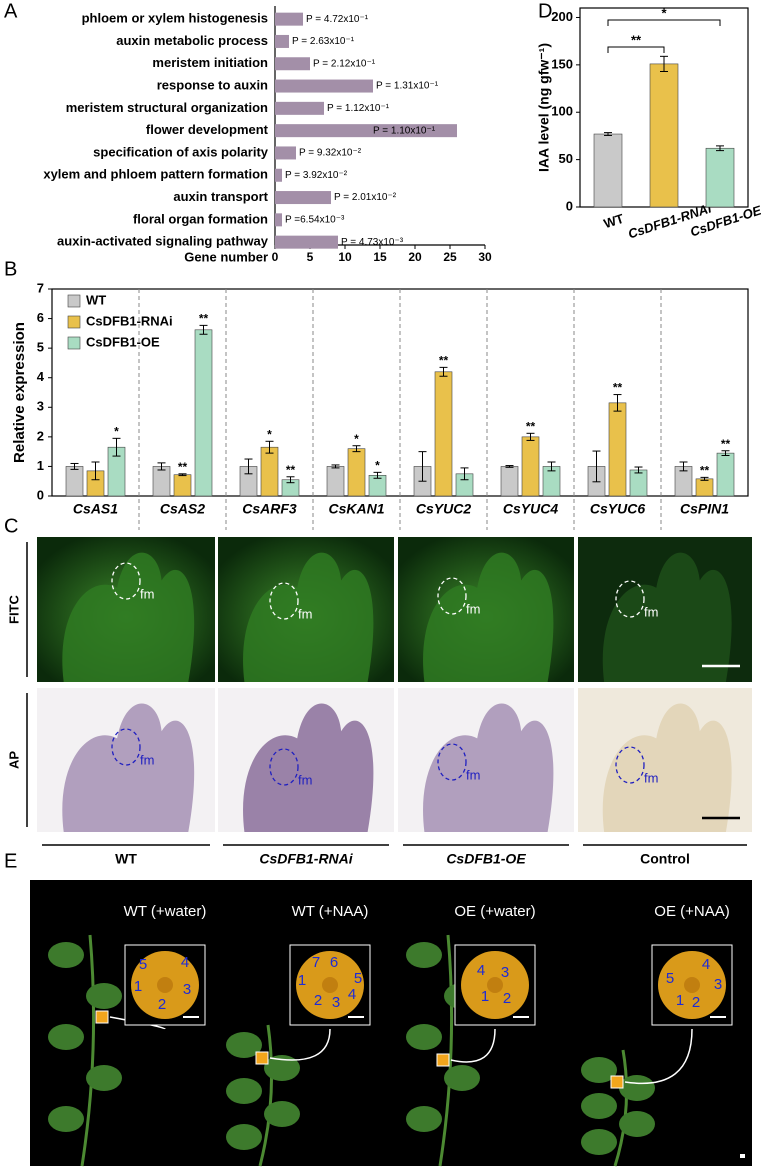 Image resolution: width=762 pixels, height=1168 pixels. What do you see at coordinates (316, 175) in the screenshot?
I see `p-value: P = 3.92x10⁻²` at bounding box center [316, 175].